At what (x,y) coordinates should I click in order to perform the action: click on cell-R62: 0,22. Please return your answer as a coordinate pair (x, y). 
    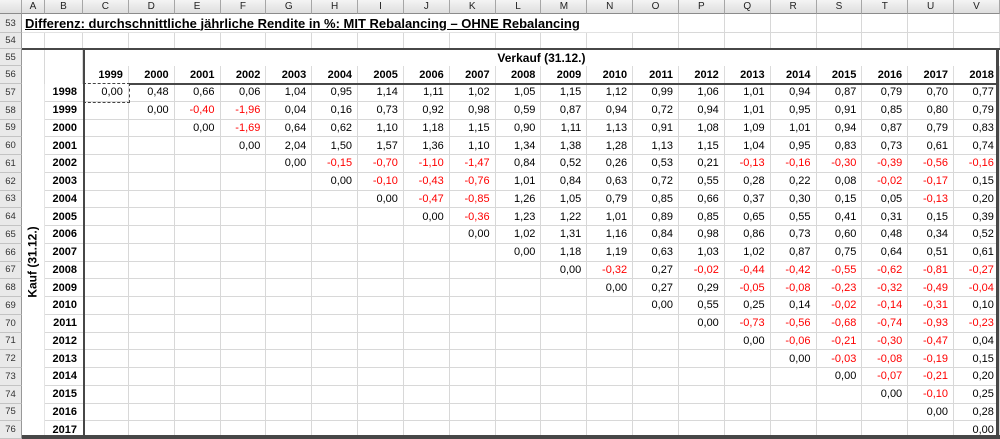
    Looking at the image, I should click on (793, 181).